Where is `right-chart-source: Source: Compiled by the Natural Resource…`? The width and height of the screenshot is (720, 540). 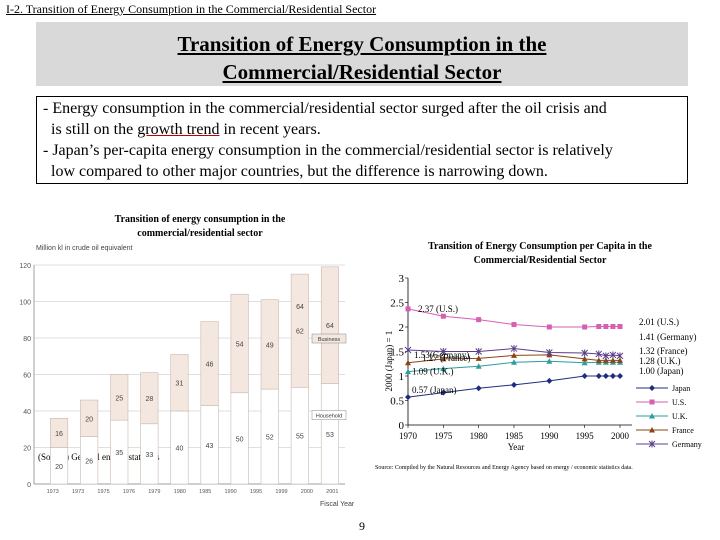 right-chart-source: Source: Compiled by the Natural Resource… is located at coordinates (504, 468).